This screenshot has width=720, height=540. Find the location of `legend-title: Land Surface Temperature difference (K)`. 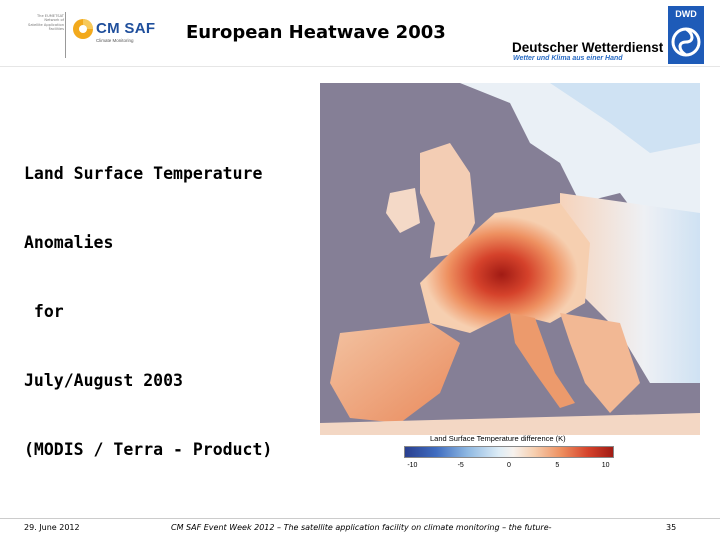

legend-title: Land Surface Temperature difference (K) is located at coordinates (498, 438).